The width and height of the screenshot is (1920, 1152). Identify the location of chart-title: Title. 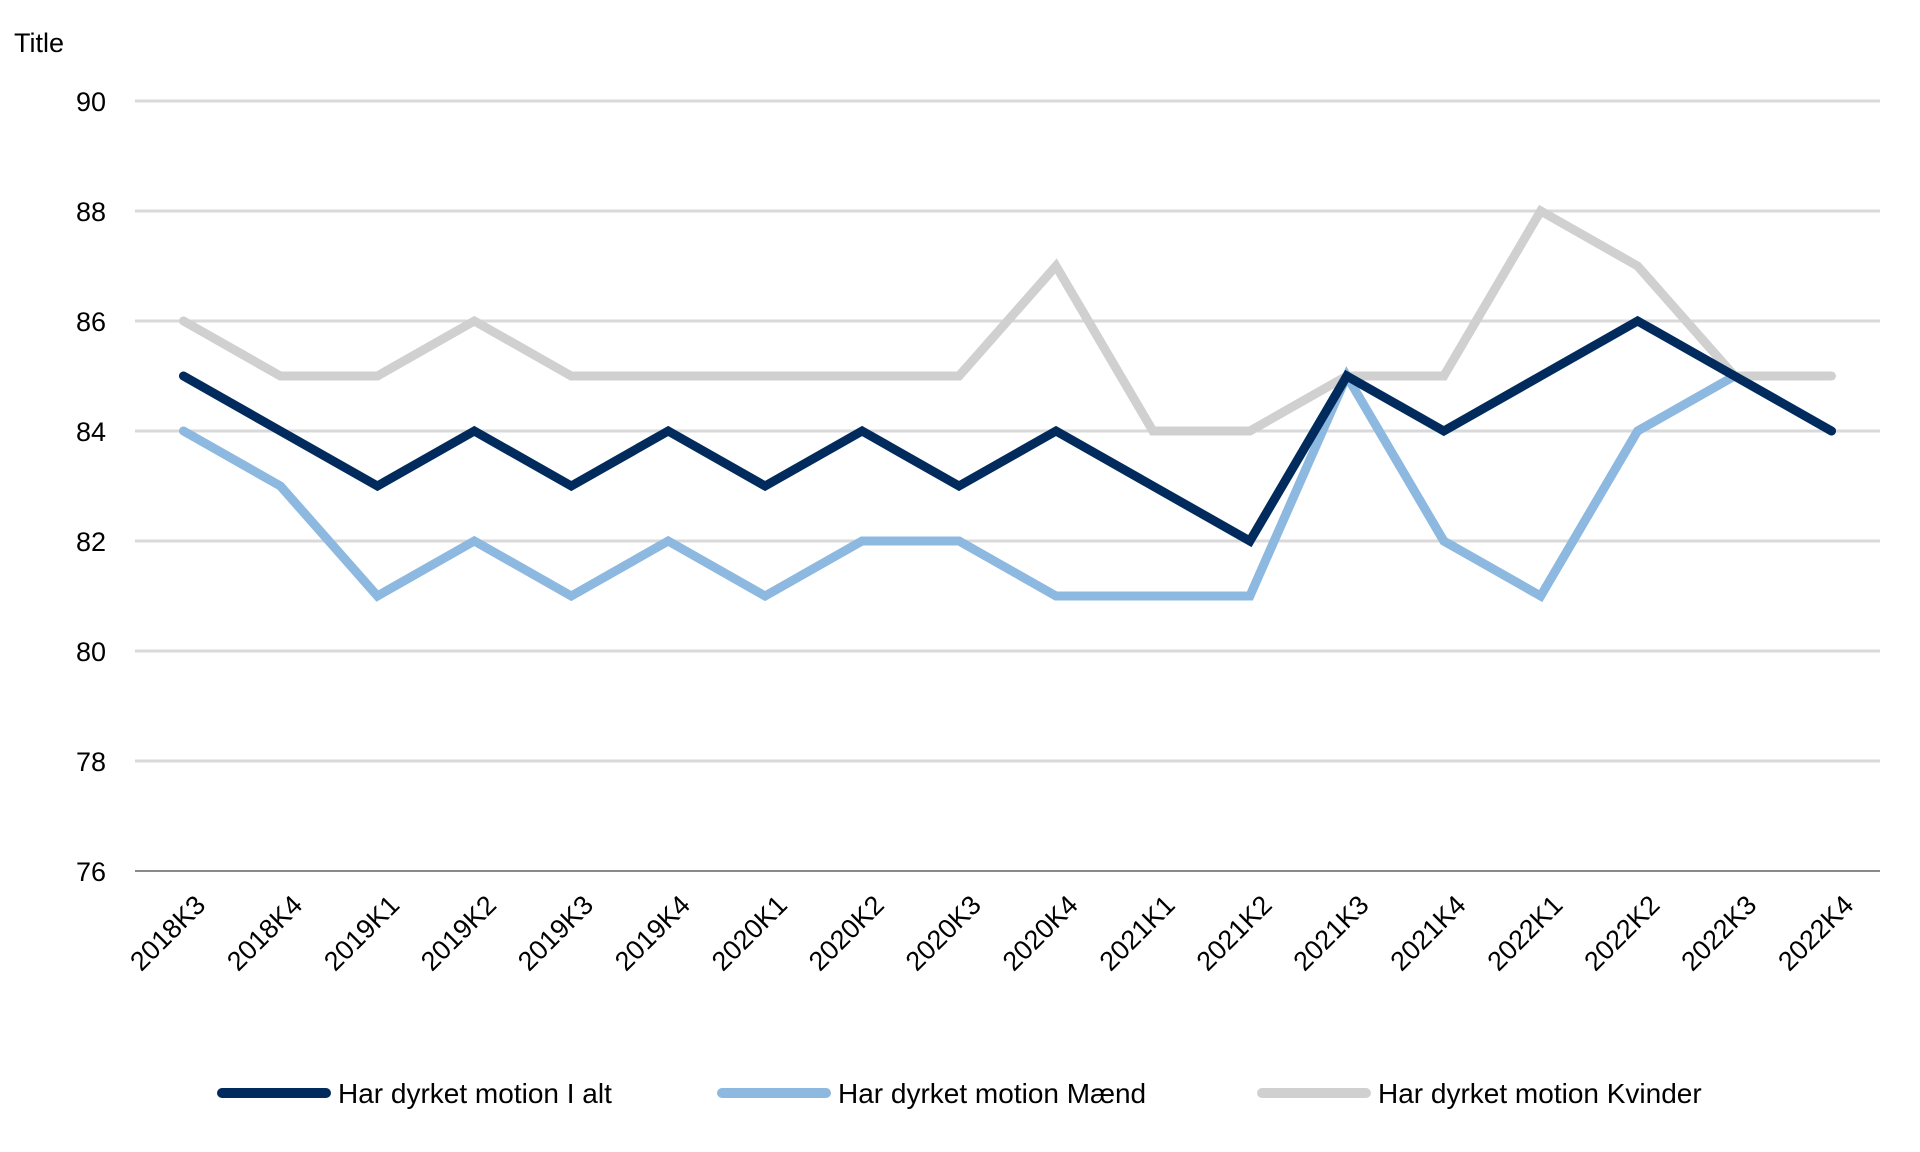
(39, 43).